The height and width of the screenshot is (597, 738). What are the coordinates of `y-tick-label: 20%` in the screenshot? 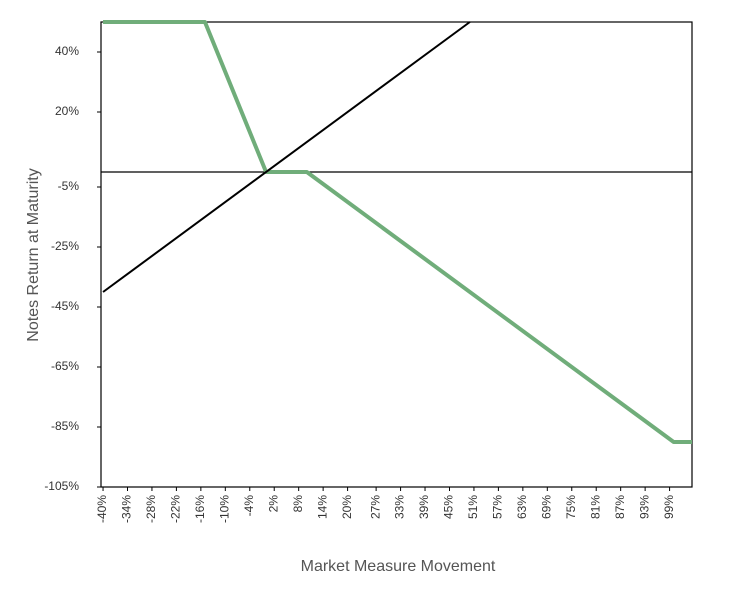 It's located at (67, 111).